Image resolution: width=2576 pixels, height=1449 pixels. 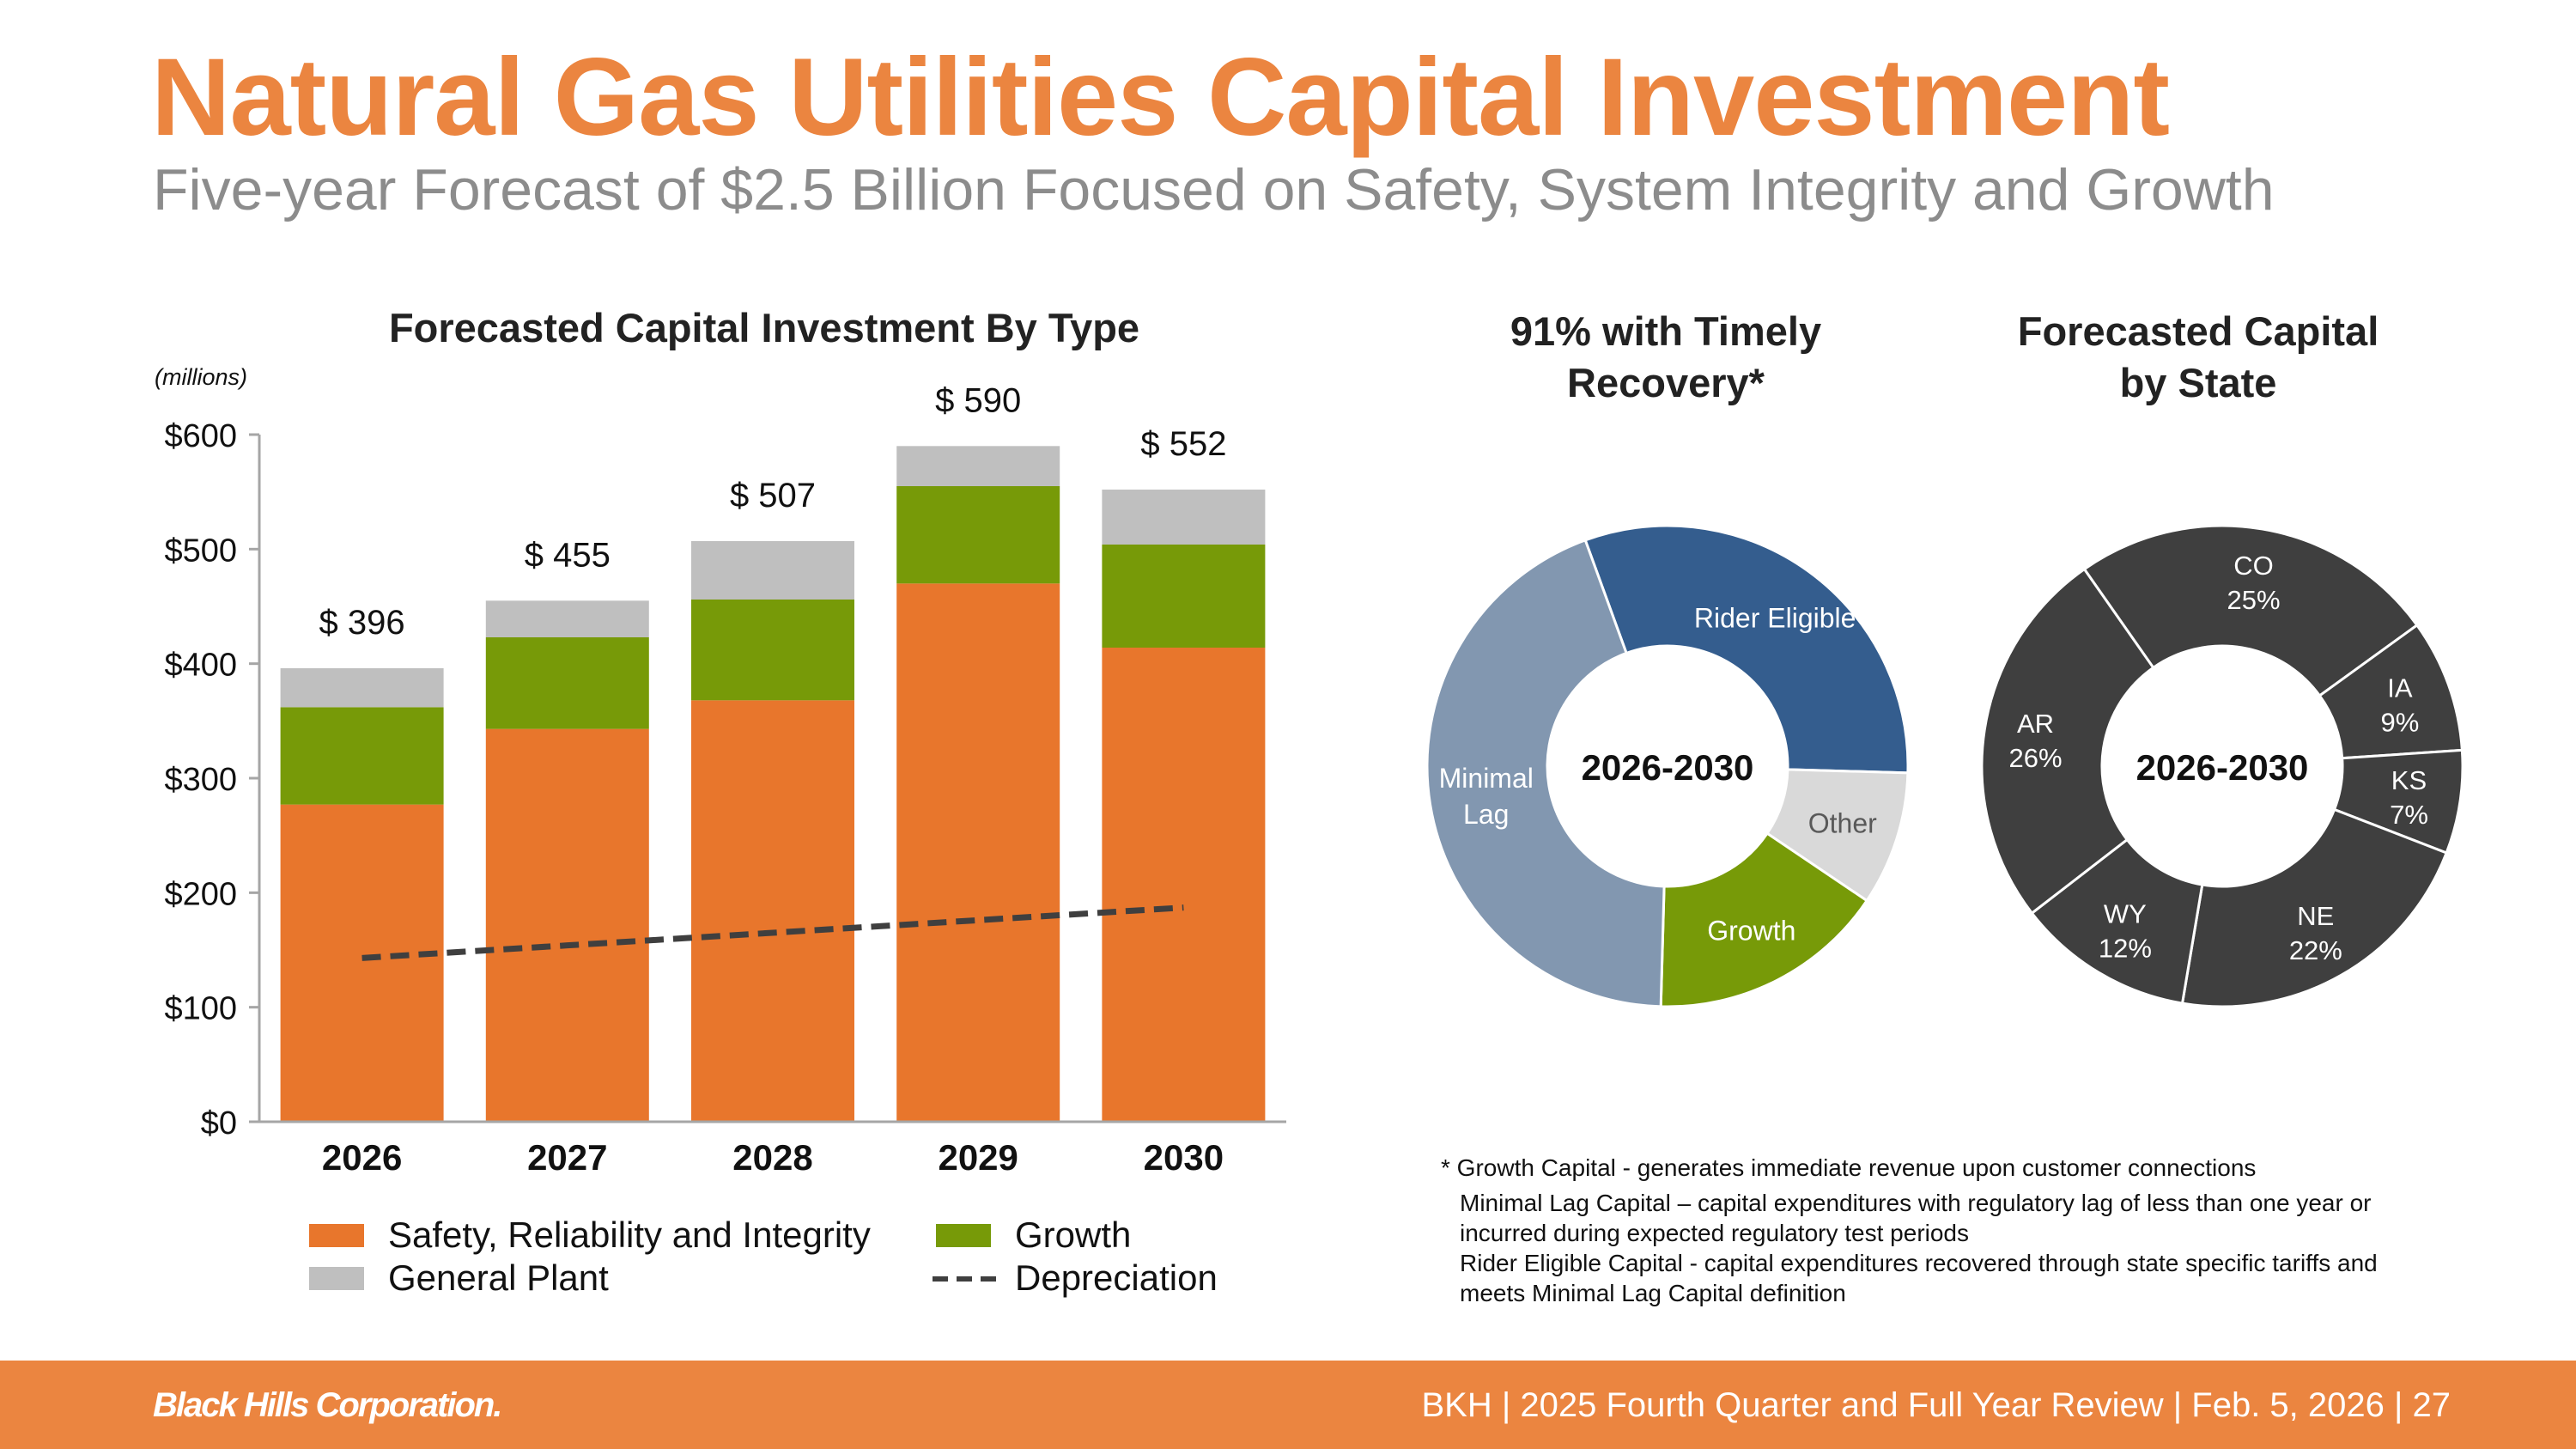 I want to click on x-tick-label-2028: 2028, so click(x=772, y=1157).